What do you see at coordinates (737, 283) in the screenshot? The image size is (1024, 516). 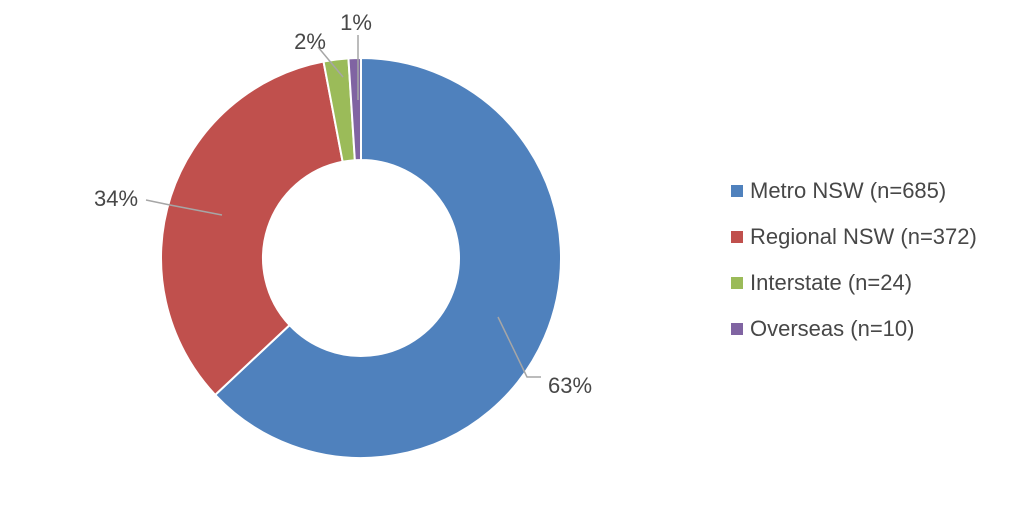 I see `legend-swatch-interstate` at bounding box center [737, 283].